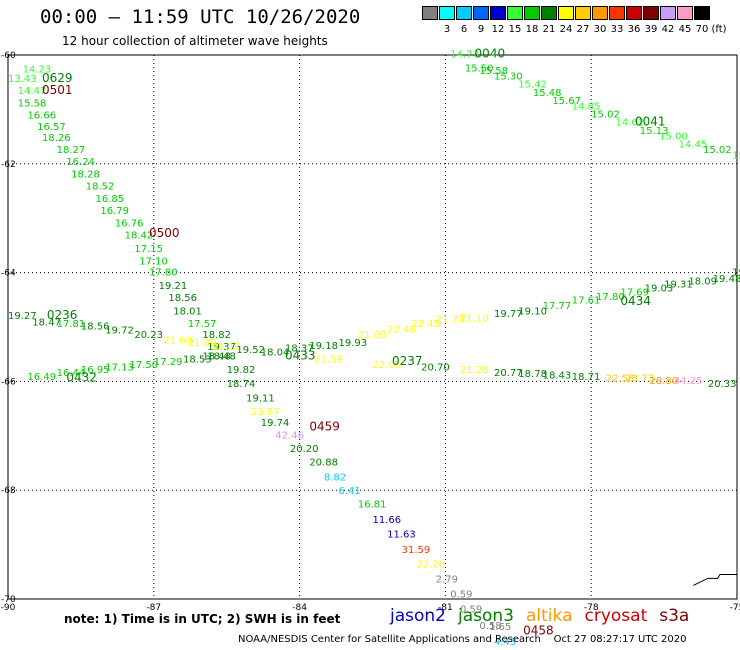  I want to click on longitude-label: -78, so click(591, 608).